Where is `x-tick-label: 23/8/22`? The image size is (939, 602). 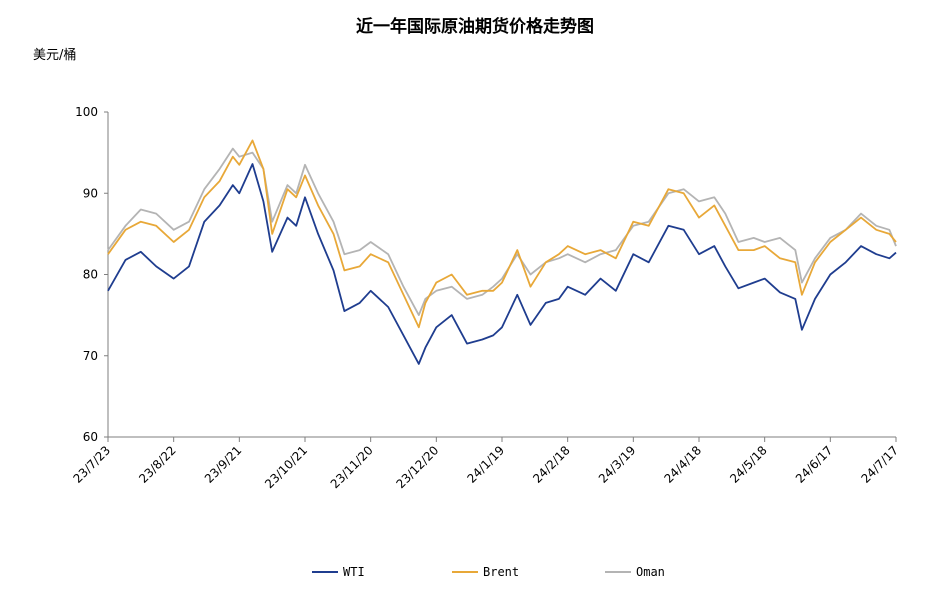 x-tick-label: 23/8/22 is located at coordinates (157, 464).